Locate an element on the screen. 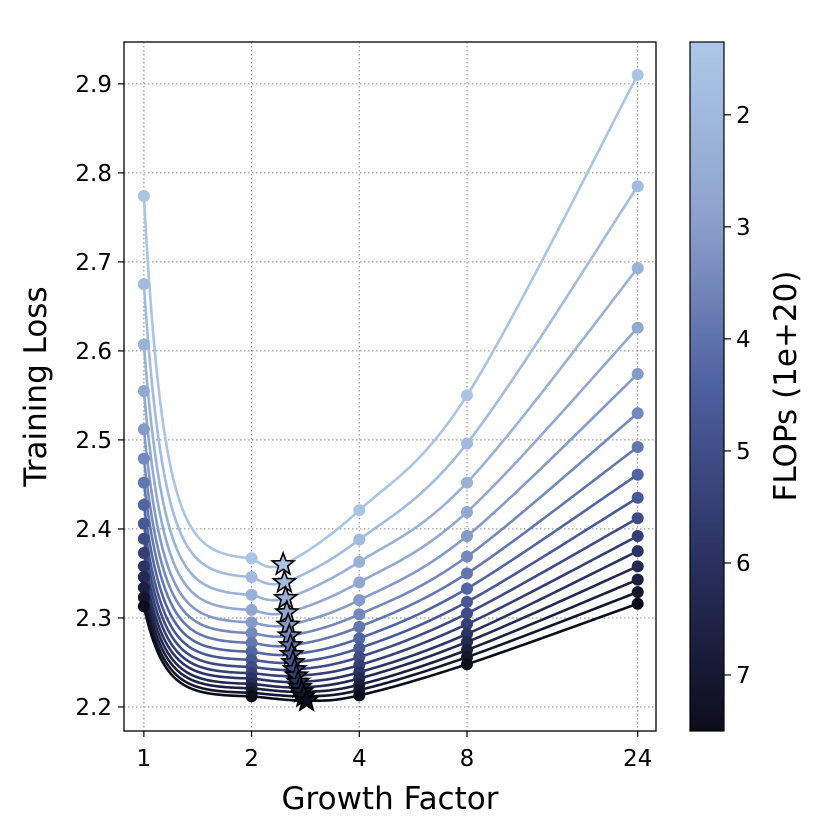  y-axis-ticks: 2.2 2.3 2.4 2.5 2.6 2.7 2.8 2.9 is located at coordinates (99, 396).